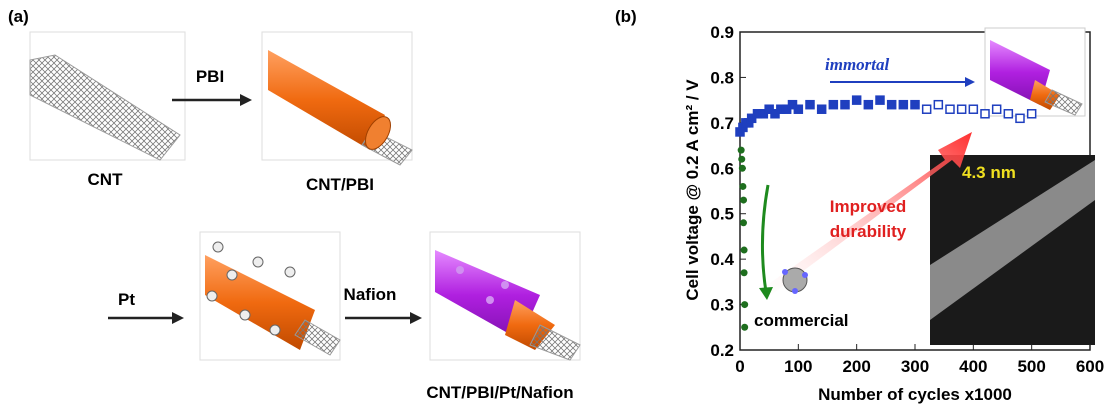 The image size is (1113, 415). I want to click on arrow, so click(866, 215).